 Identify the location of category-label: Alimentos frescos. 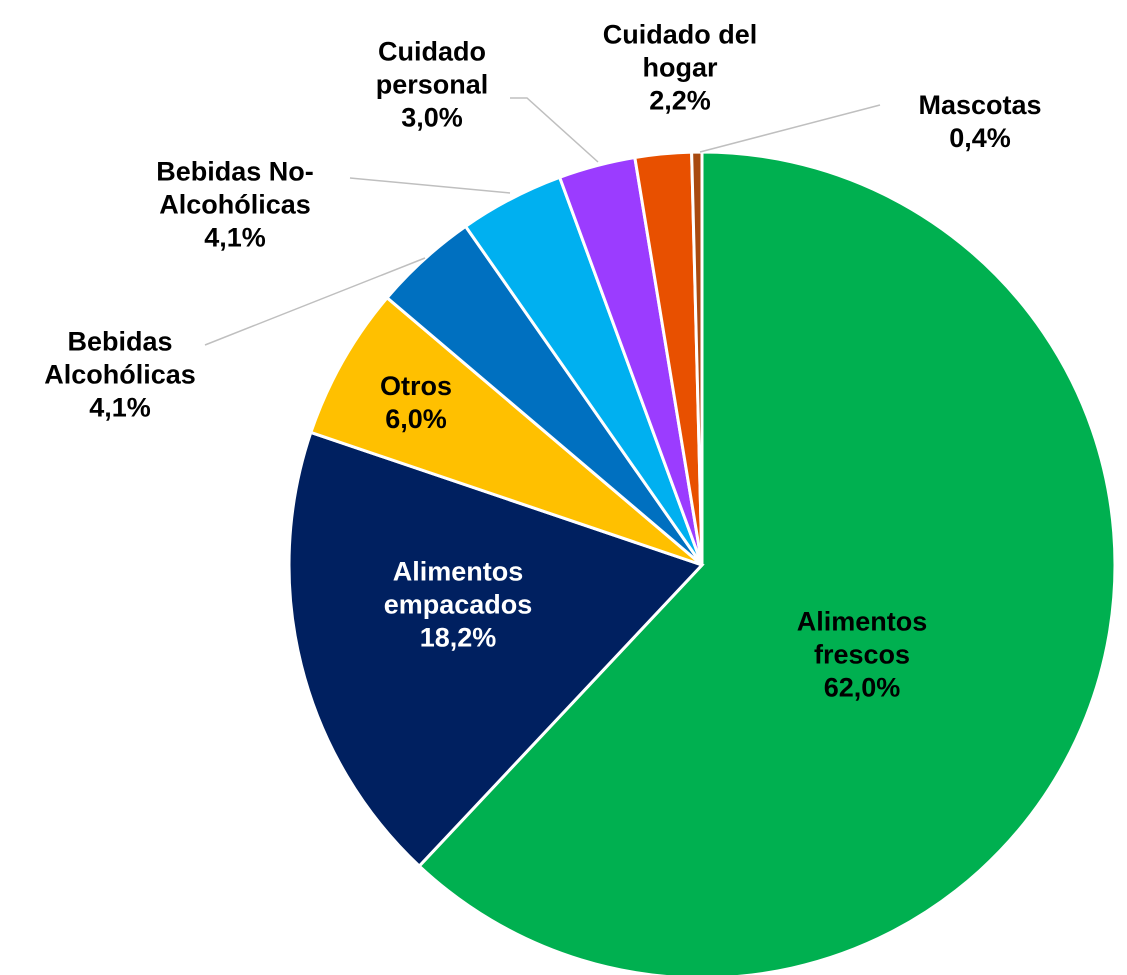
(862, 638).